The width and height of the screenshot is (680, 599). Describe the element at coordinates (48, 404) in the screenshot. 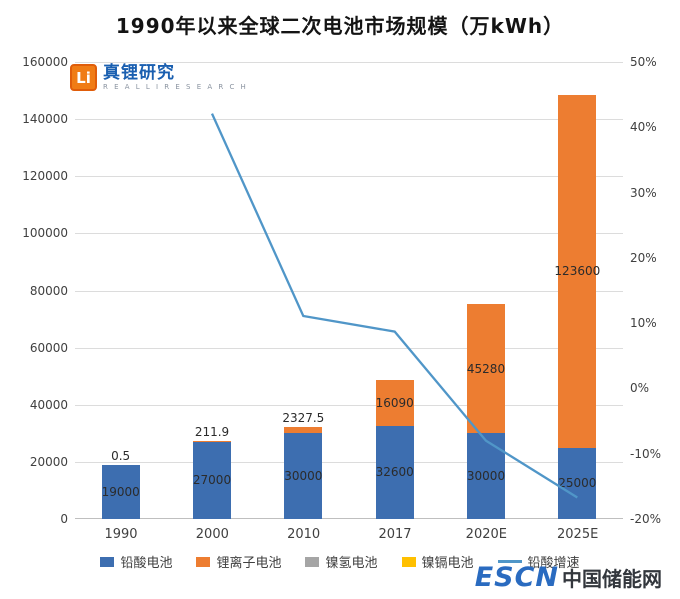

I see `y-axis-left-tick-label: 40000` at that location.